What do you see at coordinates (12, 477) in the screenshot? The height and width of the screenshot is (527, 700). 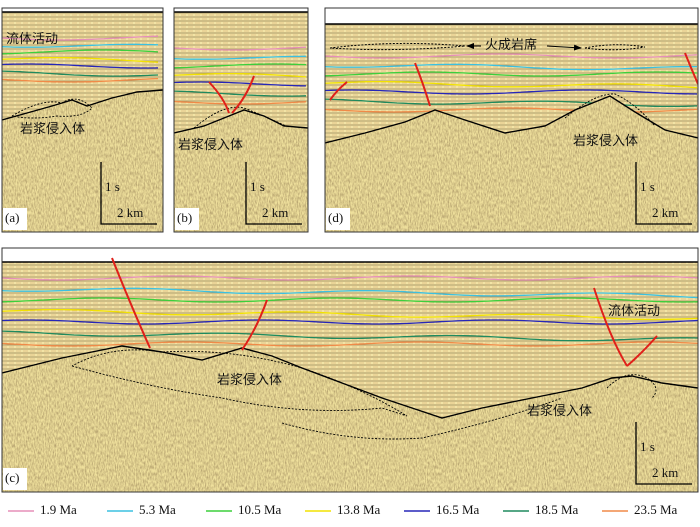 I see `panel-label: (c)` at bounding box center [12, 477].